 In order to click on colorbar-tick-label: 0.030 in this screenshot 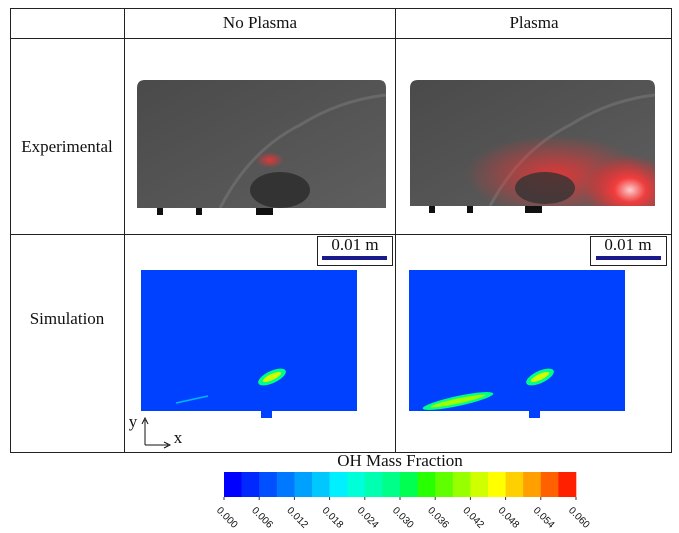, I will do `click(403, 518)`.